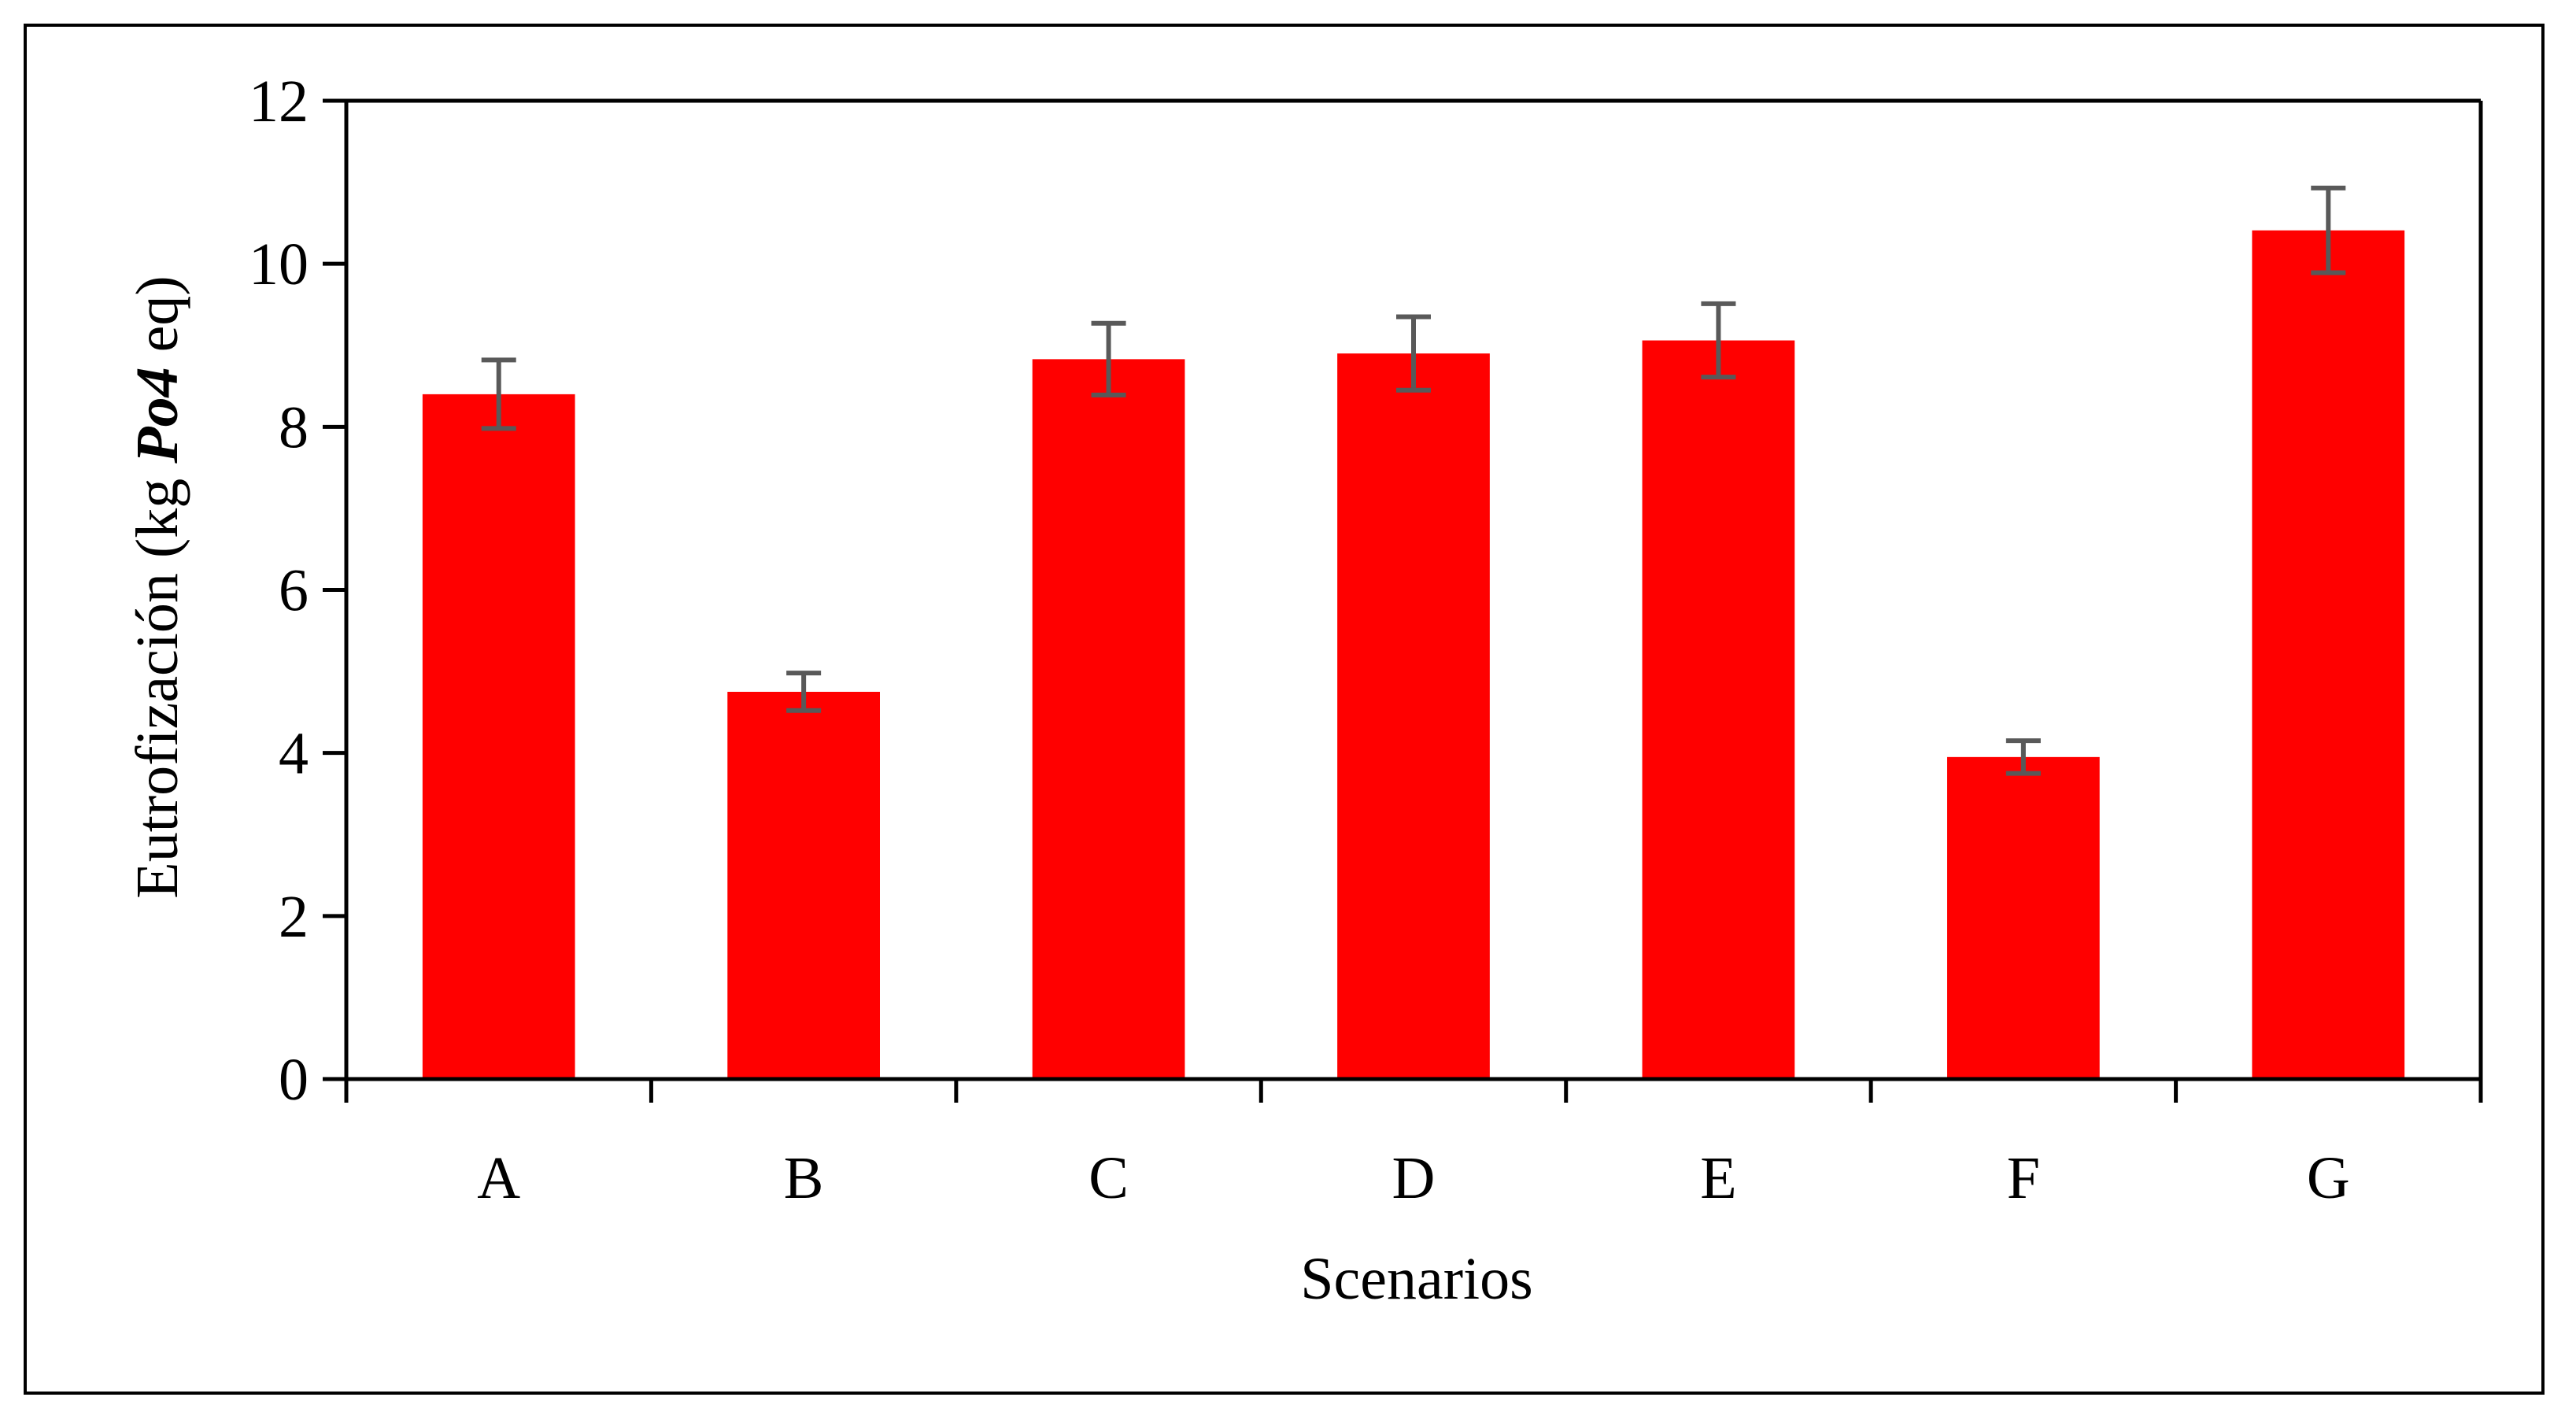 The width and height of the screenshot is (2576, 1423). Describe the element at coordinates (499, 736) in the screenshot. I see `bar-a` at that location.